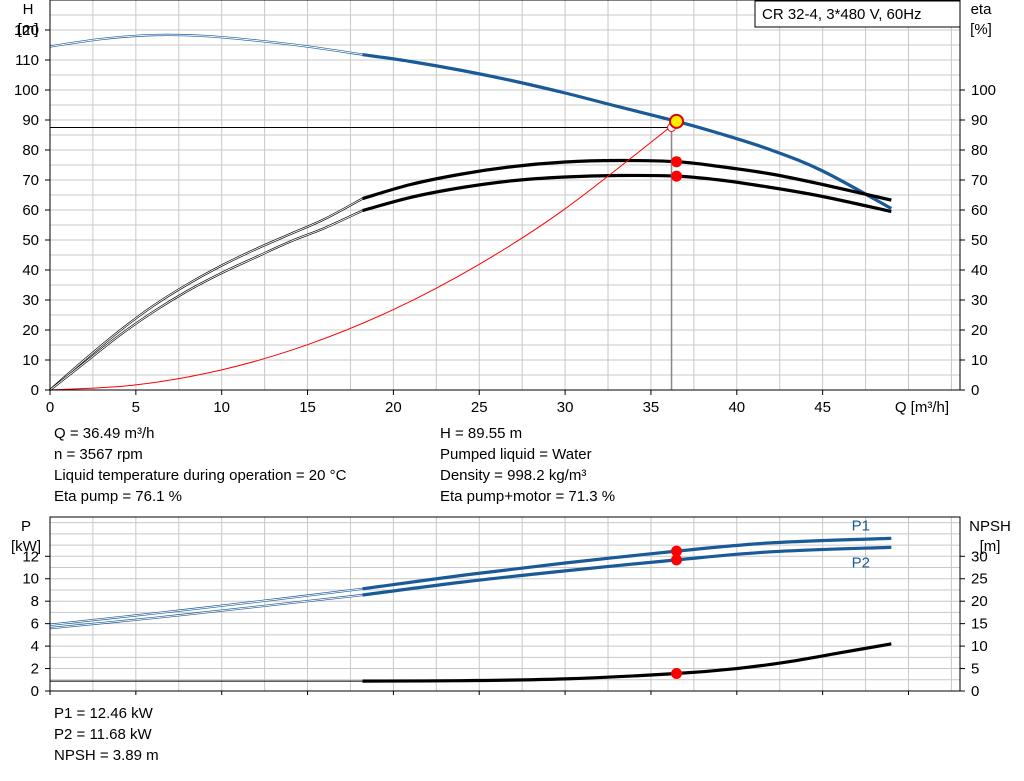 The image size is (1024, 781). Describe the element at coordinates (35, 601) in the screenshot. I see `power-tick-label: 8` at that location.